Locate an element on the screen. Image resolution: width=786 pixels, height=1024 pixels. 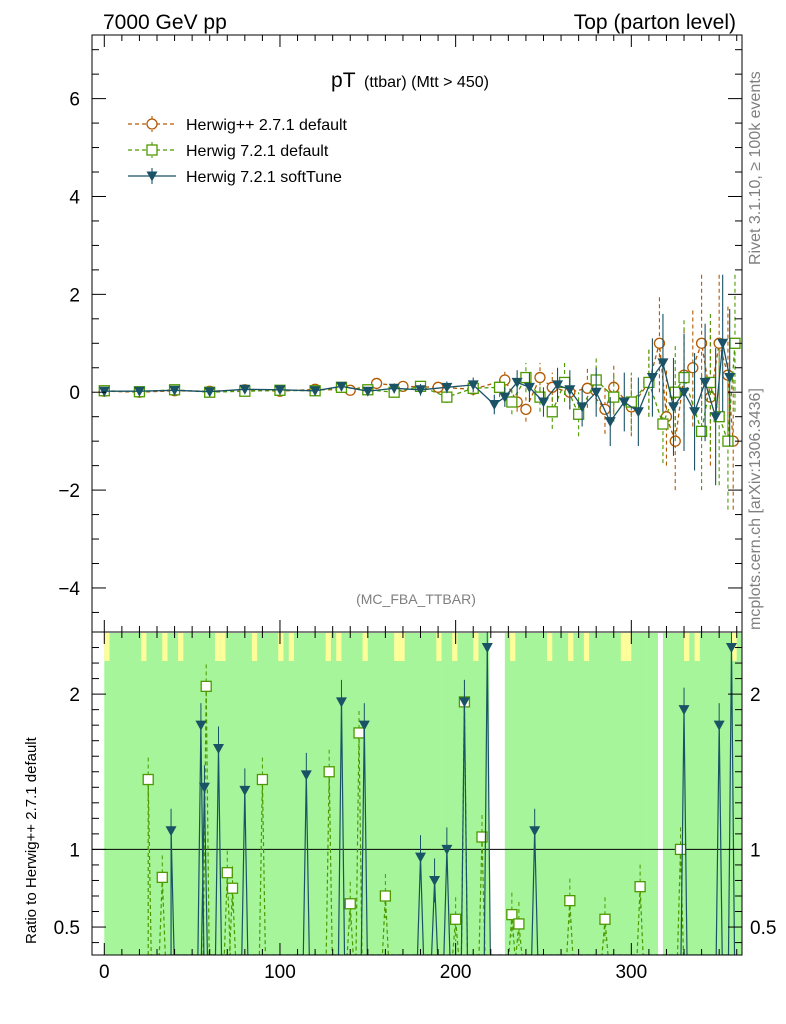
ratio-y-tick-label-right: 2 is located at coordinates (755, 695).